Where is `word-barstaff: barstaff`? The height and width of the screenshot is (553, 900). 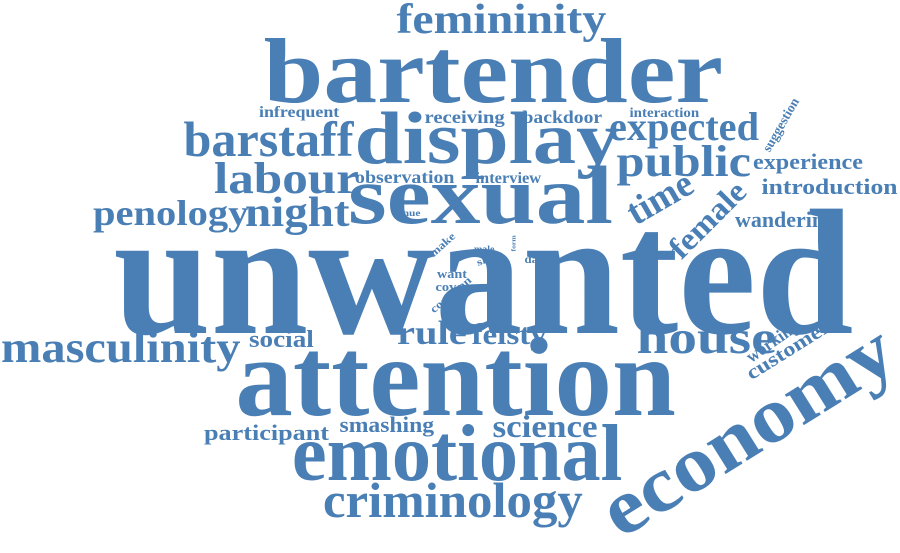 word-barstaff: barstaff is located at coordinates (267, 139).